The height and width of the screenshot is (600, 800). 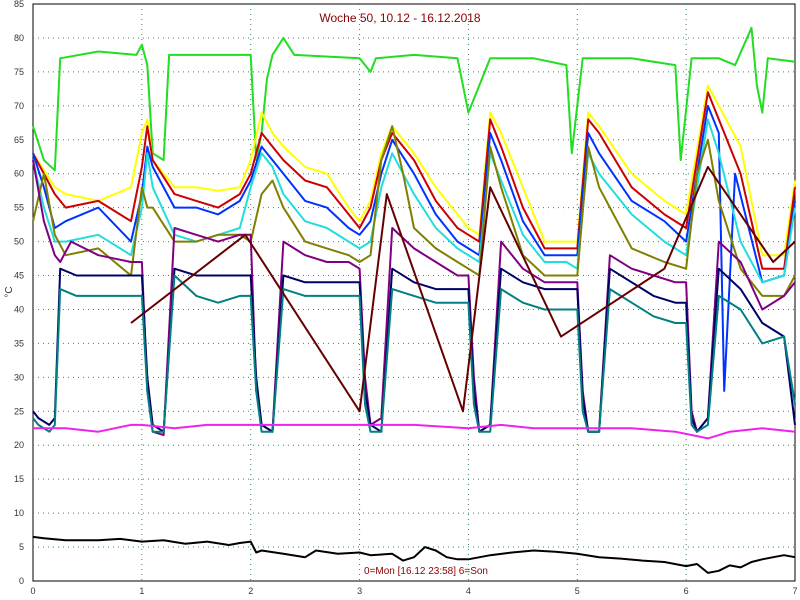 I want to click on x-tick-label: 4, so click(x=468, y=591).